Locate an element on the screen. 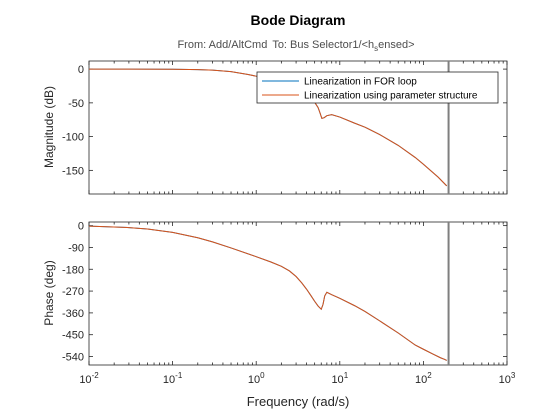  y-tick-label: -90 is located at coordinates (76, 248).